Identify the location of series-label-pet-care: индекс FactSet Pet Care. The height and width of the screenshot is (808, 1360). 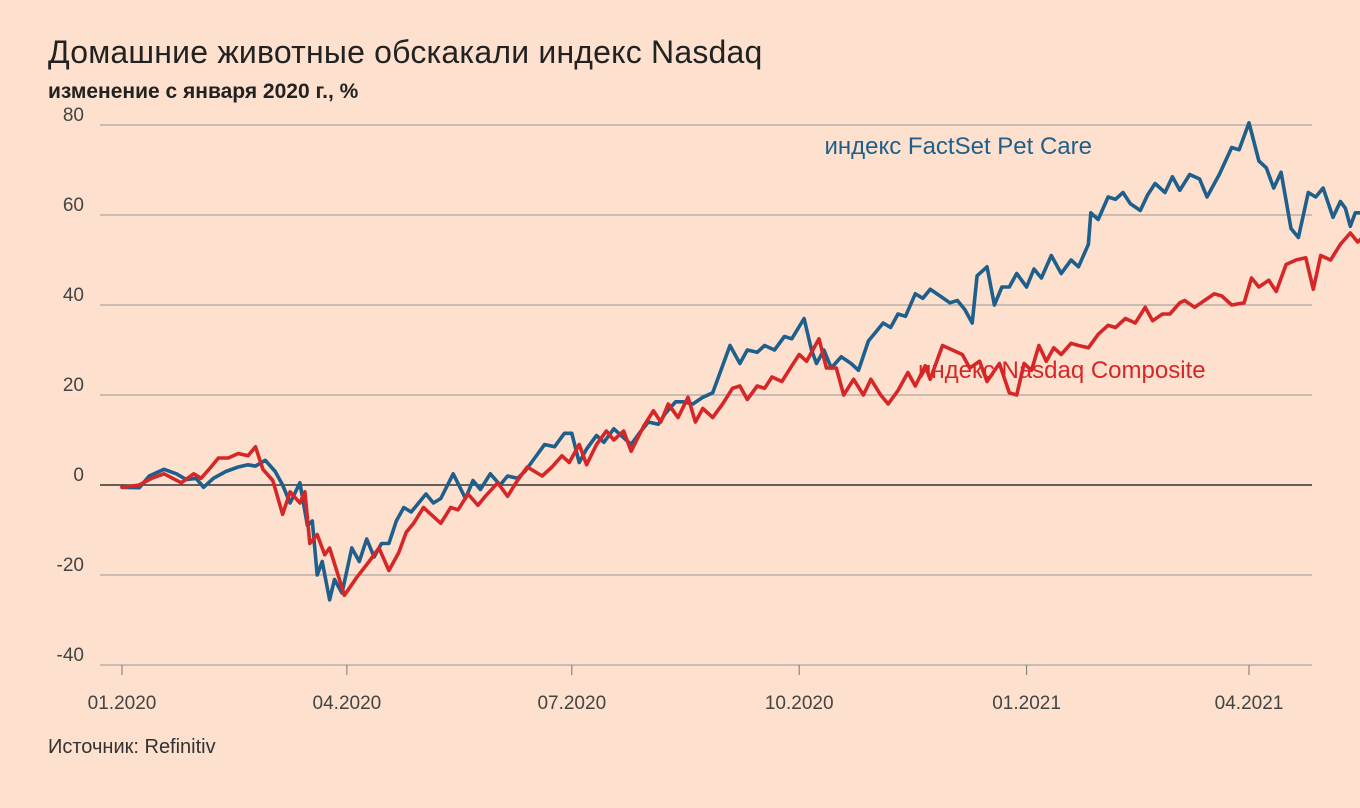
(958, 146).